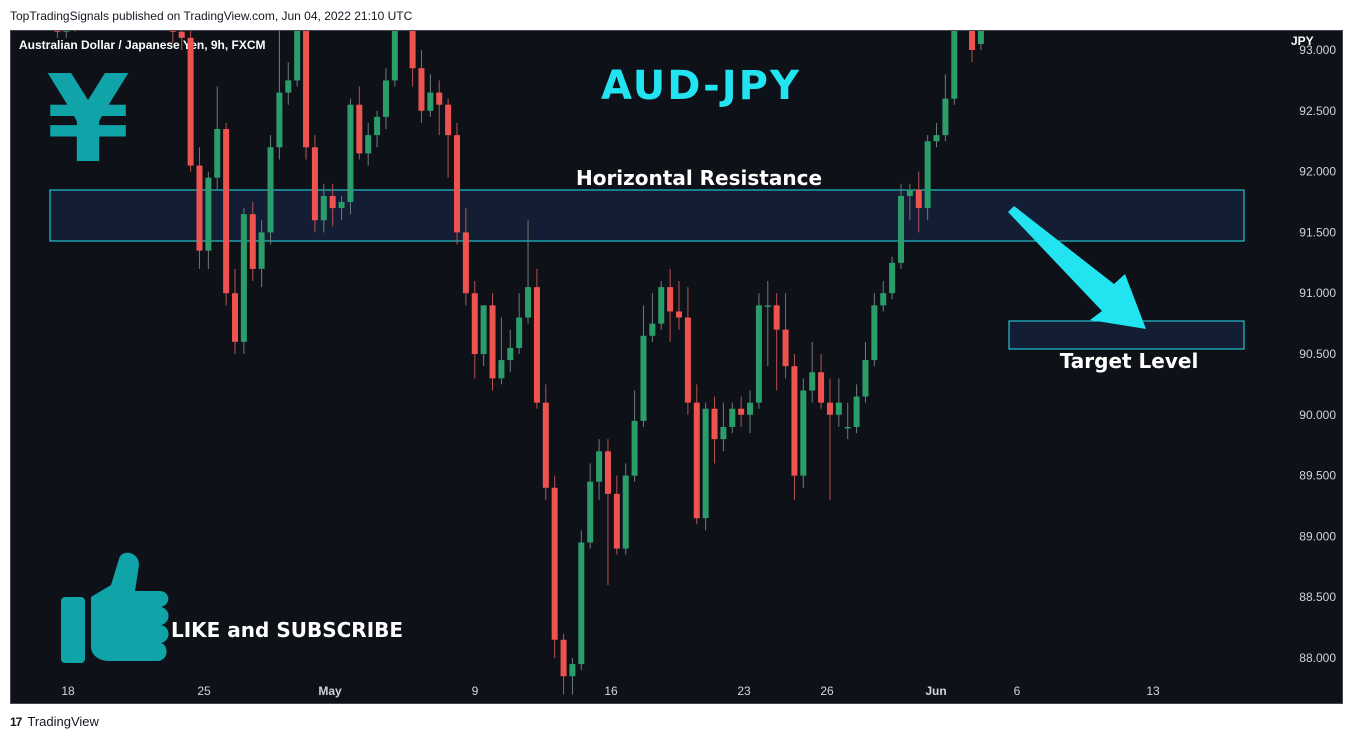  I want to click on tradingview-logo-icon: 17, so click(16, 721).